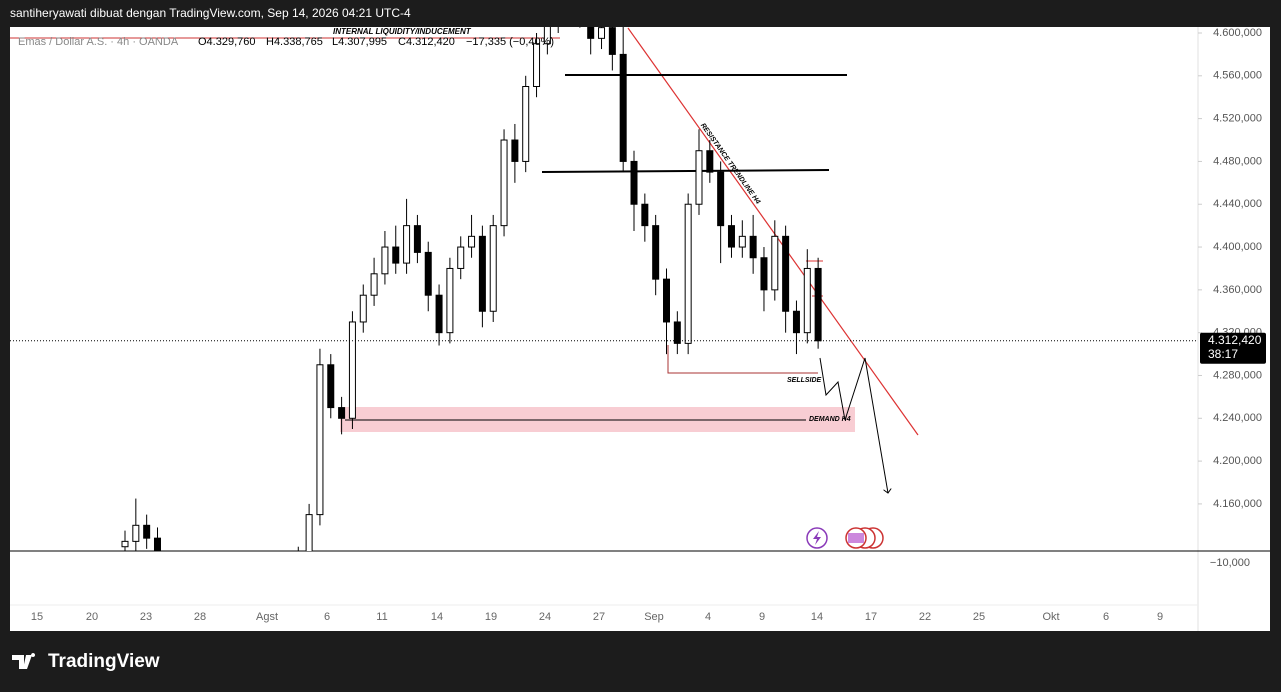 This screenshot has width=1281, height=692. Describe the element at coordinates (742, 359) in the screenshot. I see `sellside-line` at that location.